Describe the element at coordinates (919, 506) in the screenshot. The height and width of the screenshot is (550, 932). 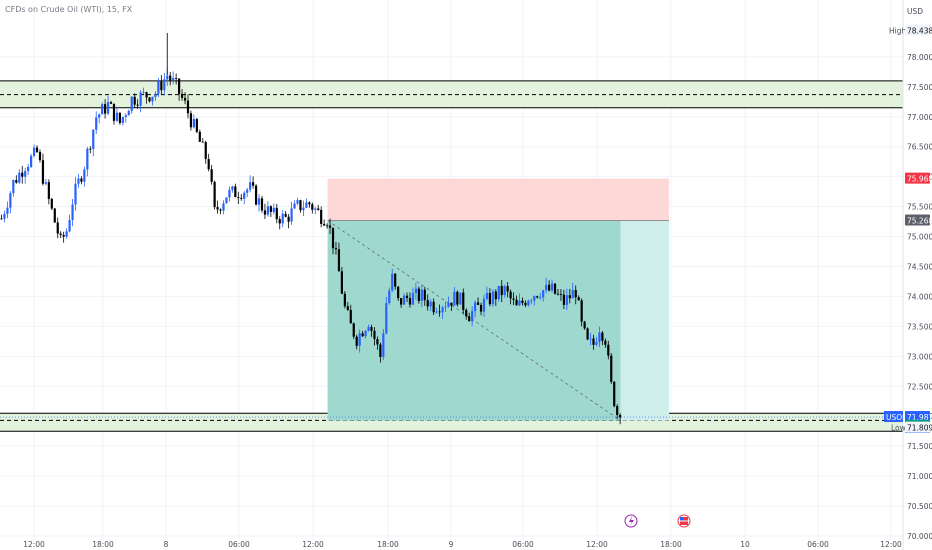
I see `y-tick-label: 70.500` at that location.